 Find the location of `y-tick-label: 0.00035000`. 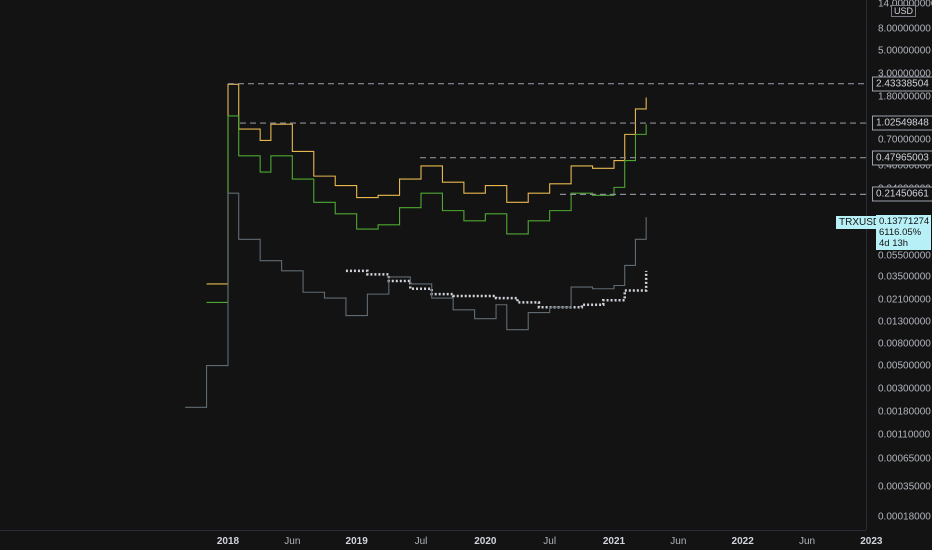

y-tick-label: 0.00035000 is located at coordinates (904, 487).